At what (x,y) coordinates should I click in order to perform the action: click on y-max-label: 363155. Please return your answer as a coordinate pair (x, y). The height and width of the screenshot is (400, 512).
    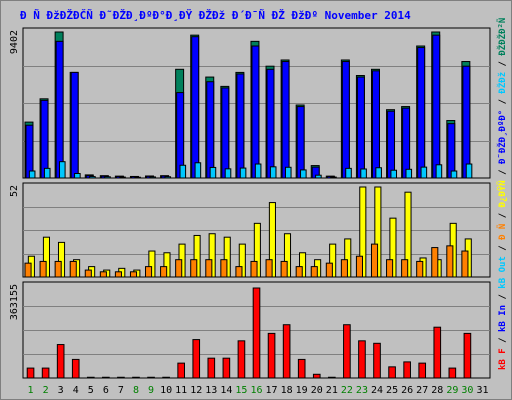
    Looking at the image, I should click on (14, 302).